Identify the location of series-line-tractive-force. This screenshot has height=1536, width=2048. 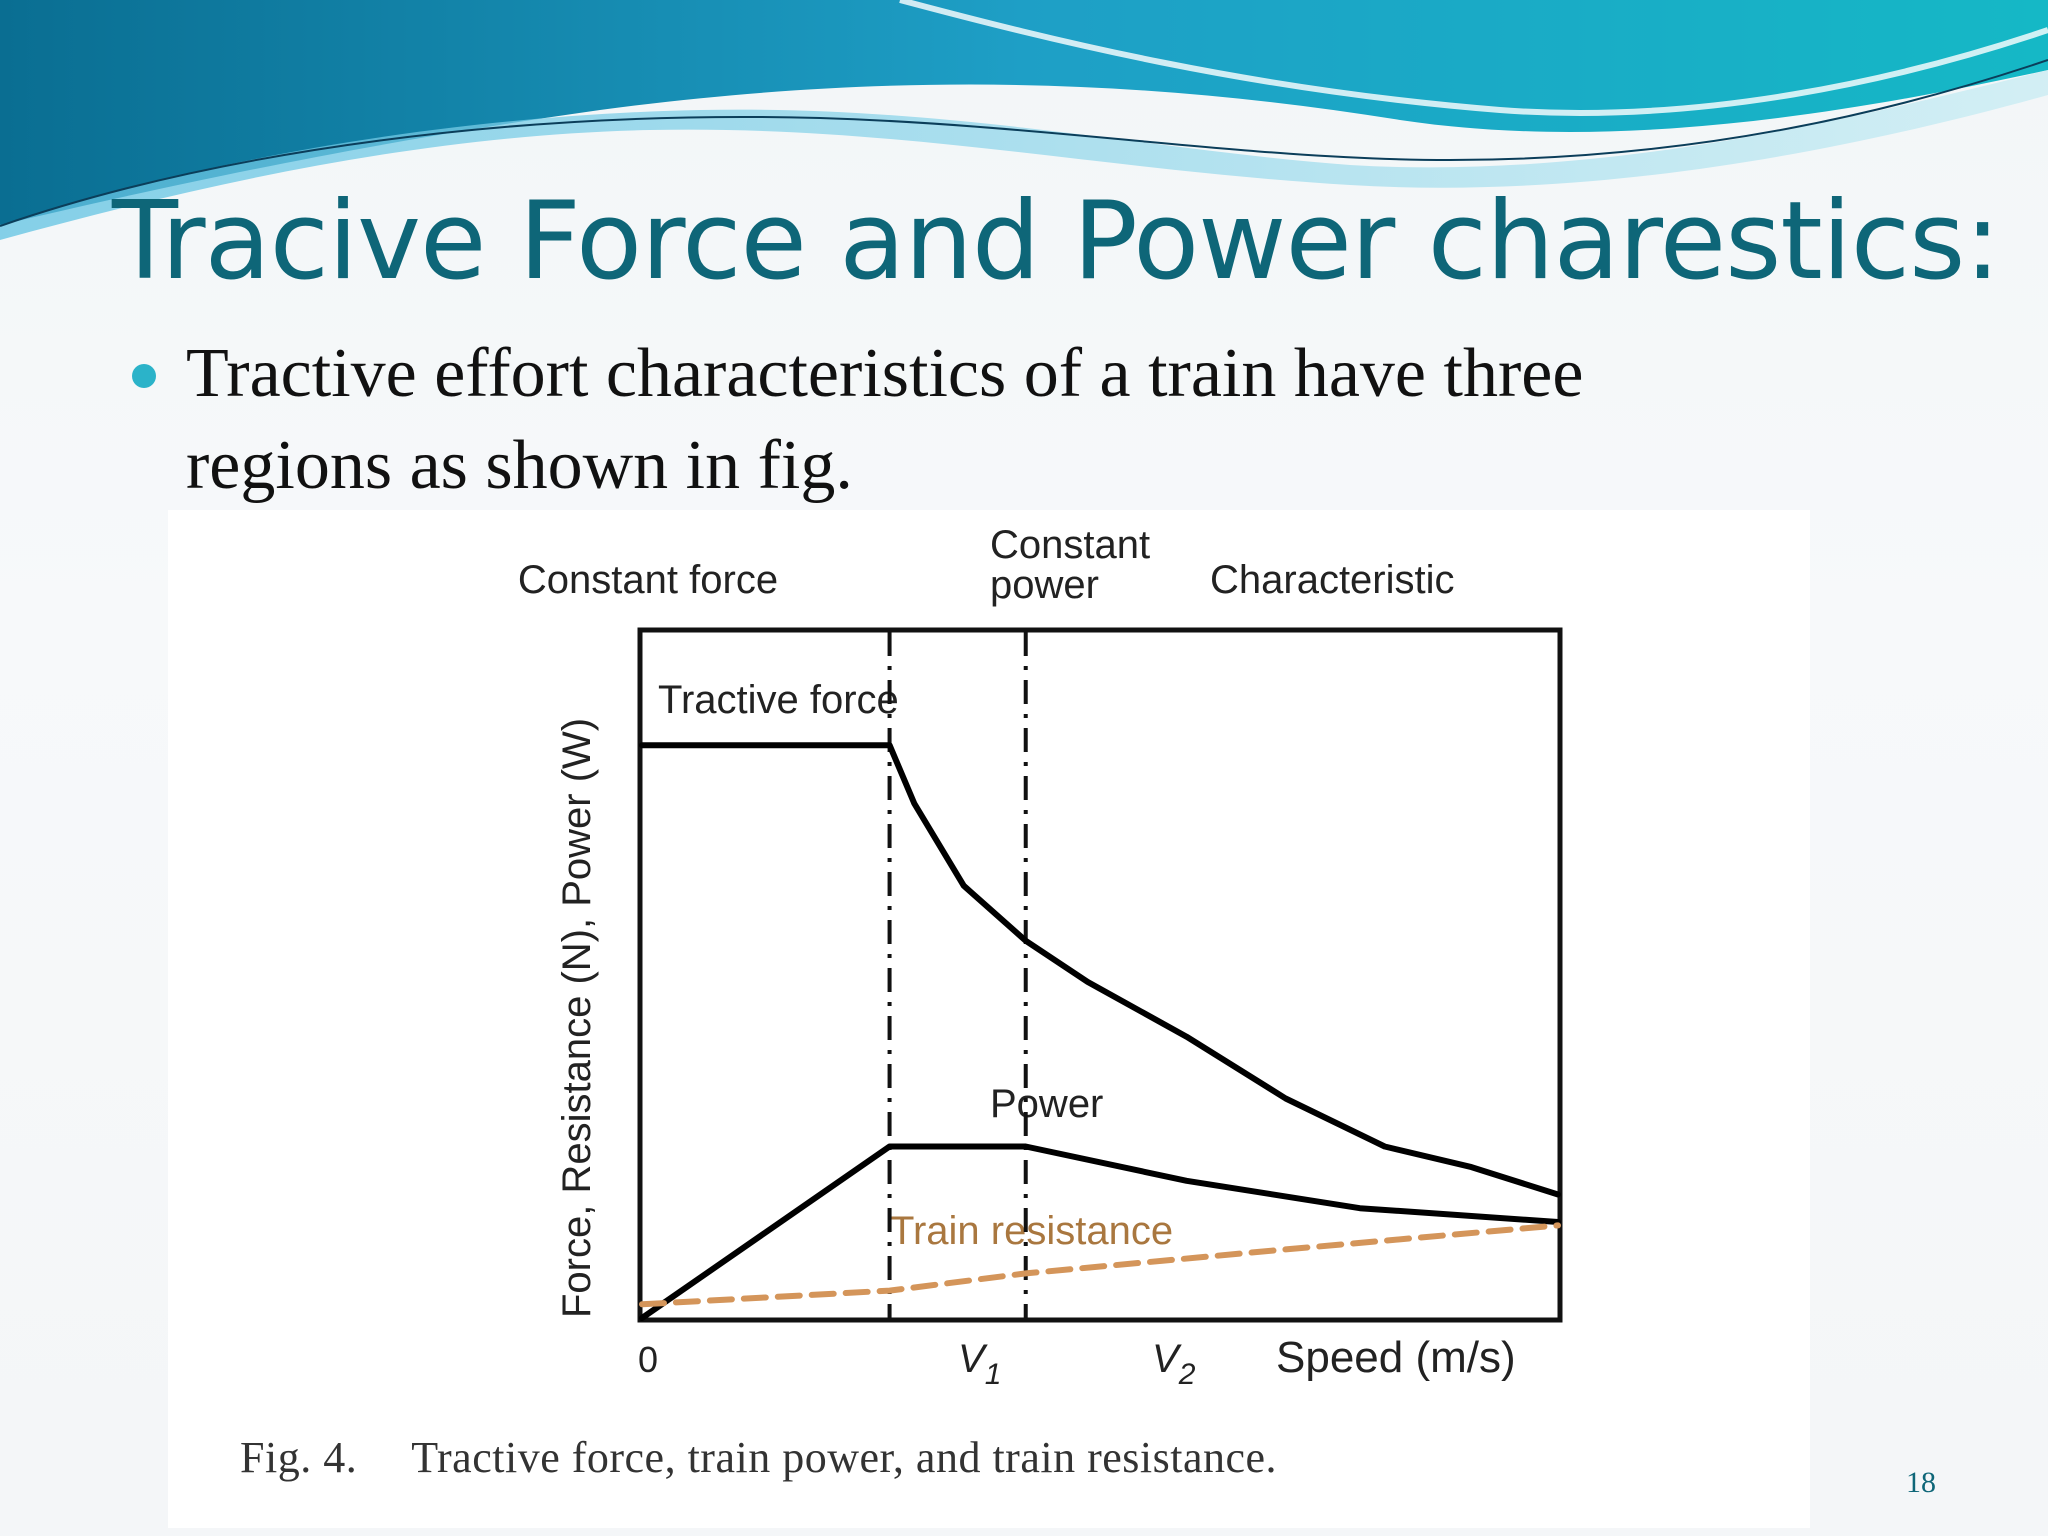
(1100, 970).